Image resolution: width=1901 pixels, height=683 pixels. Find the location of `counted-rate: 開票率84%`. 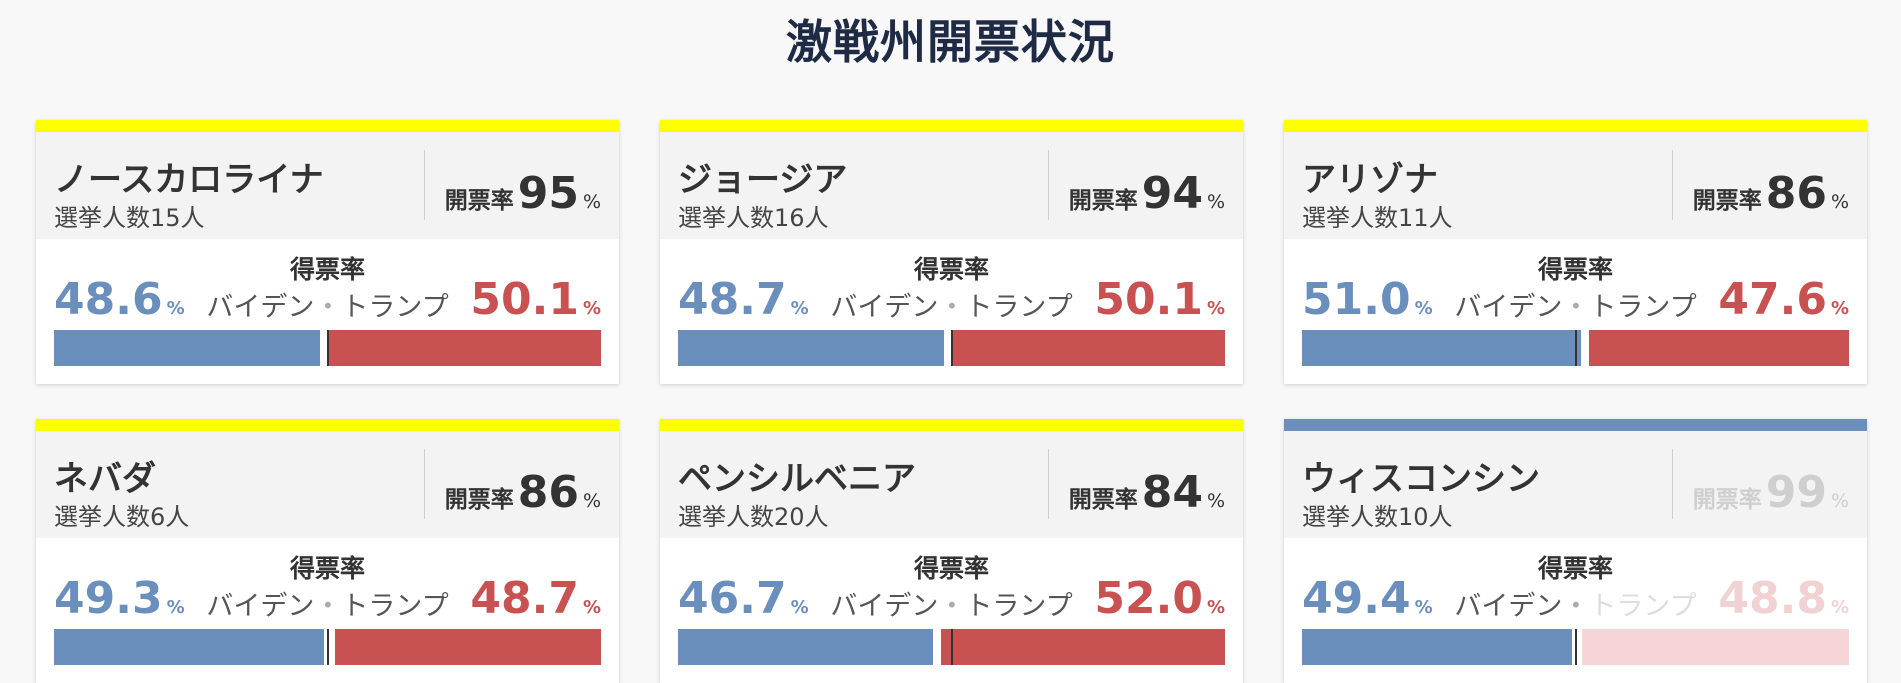

counted-rate: 開票率84% is located at coordinates (1147, 492).